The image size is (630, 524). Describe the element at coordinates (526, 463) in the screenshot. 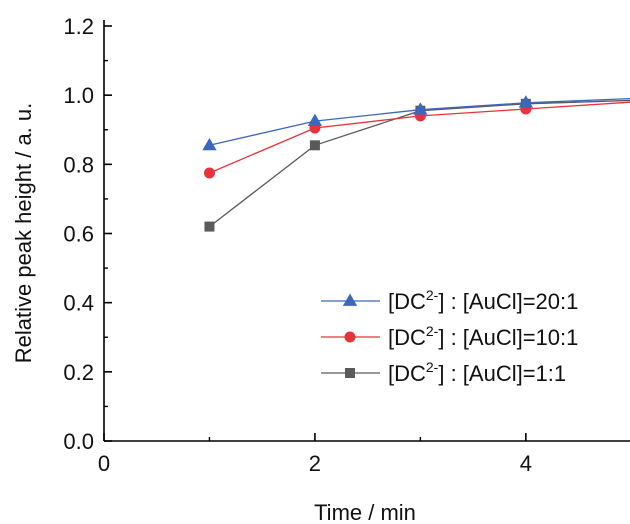

I see `x-tick-label: 4` at that location.